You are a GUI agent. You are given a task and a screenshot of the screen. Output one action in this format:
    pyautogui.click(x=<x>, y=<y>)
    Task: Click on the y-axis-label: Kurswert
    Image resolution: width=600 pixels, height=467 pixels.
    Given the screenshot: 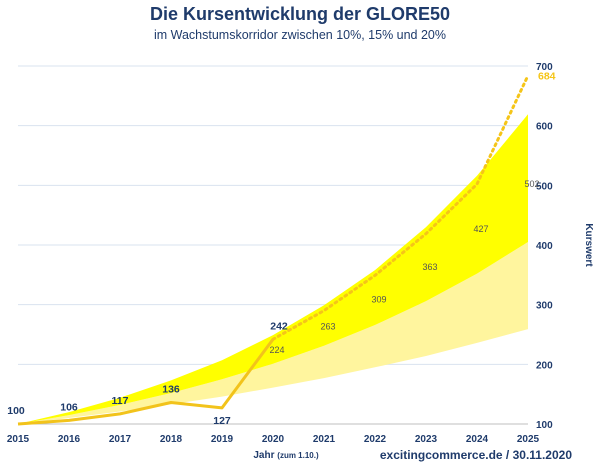 What is the action you would take?
    pyautogui.click(x=588, y=245)
    